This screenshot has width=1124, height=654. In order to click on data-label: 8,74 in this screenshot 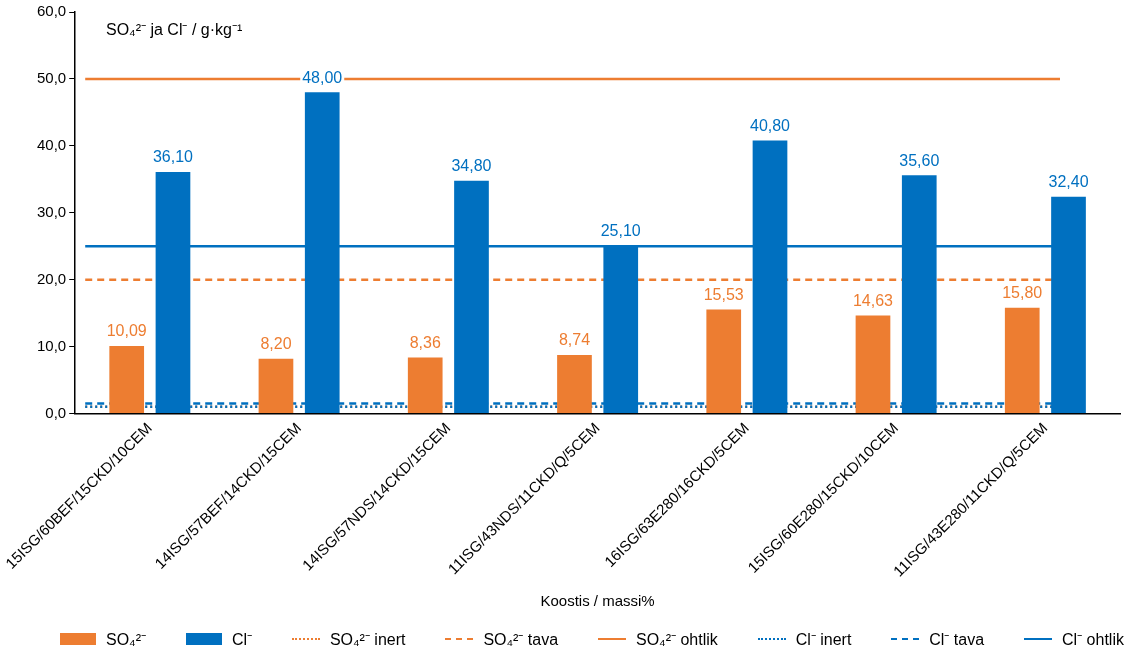, I will do `click(574, 340)`.